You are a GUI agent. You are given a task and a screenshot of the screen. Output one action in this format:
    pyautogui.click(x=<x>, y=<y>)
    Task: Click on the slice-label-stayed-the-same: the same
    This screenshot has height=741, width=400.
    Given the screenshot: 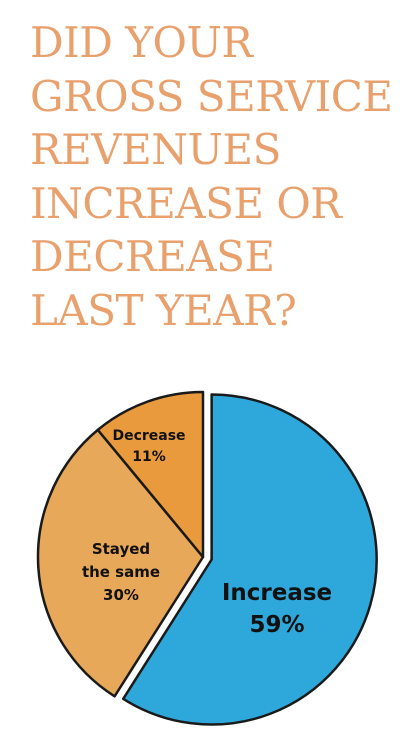 What is the action you would take?
    pyautogui.click(x=121, y=572)
    